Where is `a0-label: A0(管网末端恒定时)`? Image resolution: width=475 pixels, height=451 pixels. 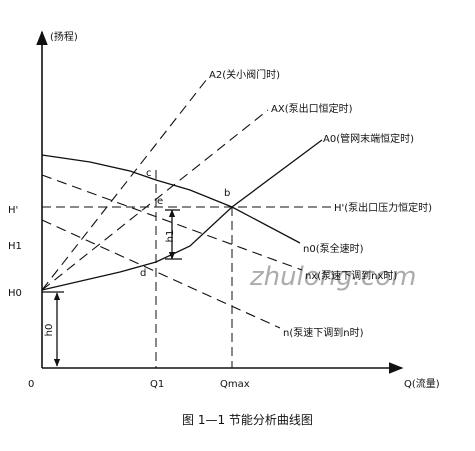 a0-label: A0(管网末端恒定时) is located at coordinates (368, 138).